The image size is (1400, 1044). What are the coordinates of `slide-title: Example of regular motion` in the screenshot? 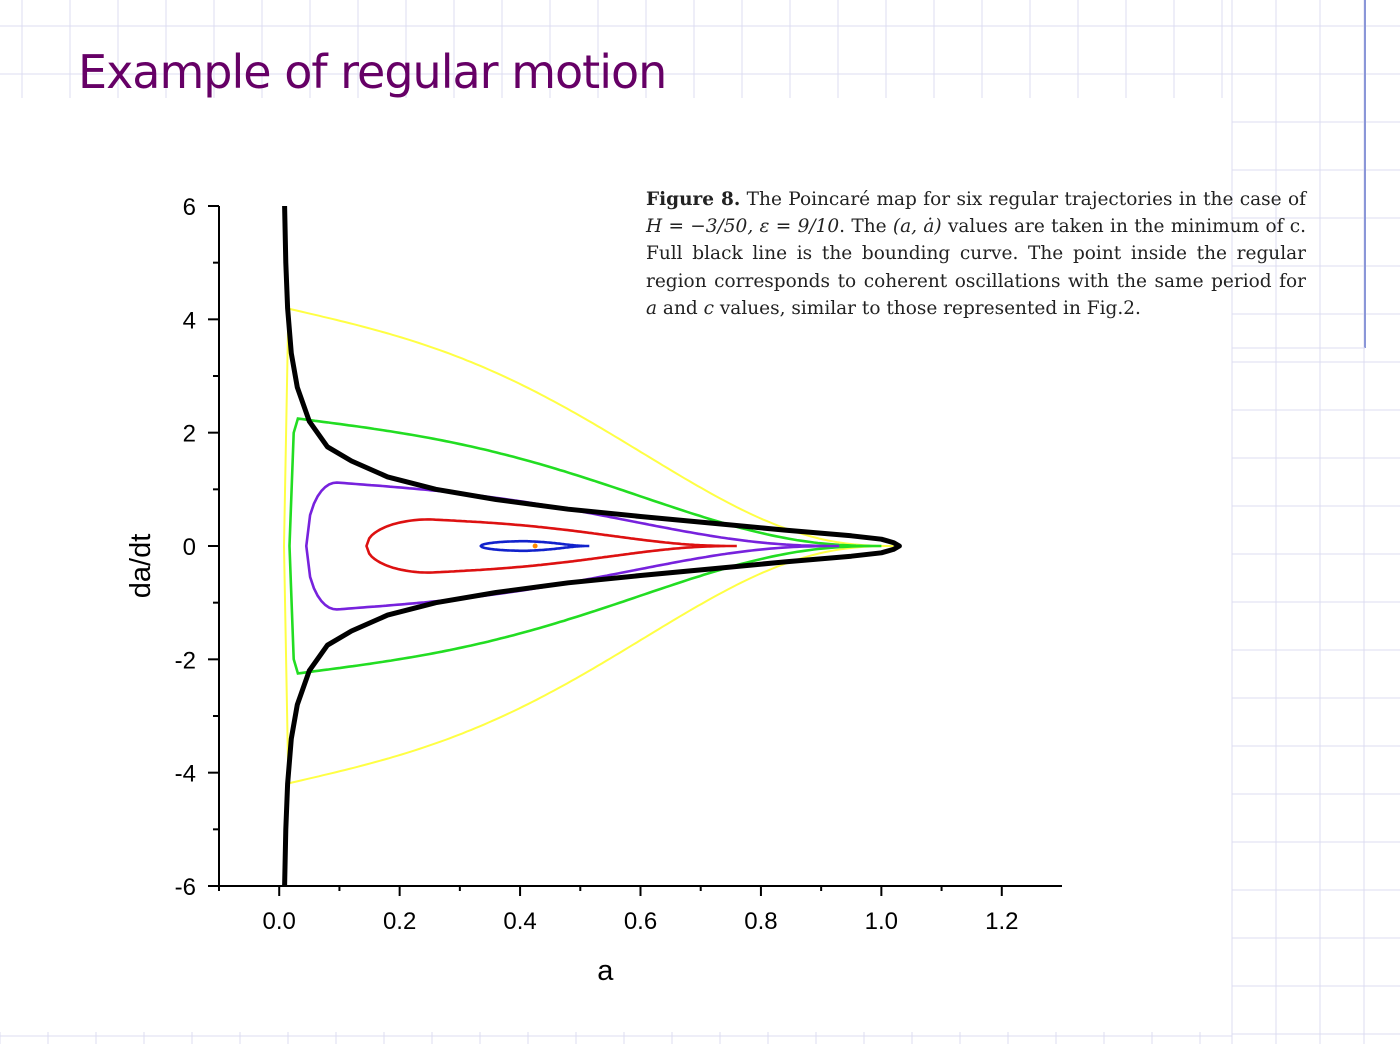 It's located at (372, 72).